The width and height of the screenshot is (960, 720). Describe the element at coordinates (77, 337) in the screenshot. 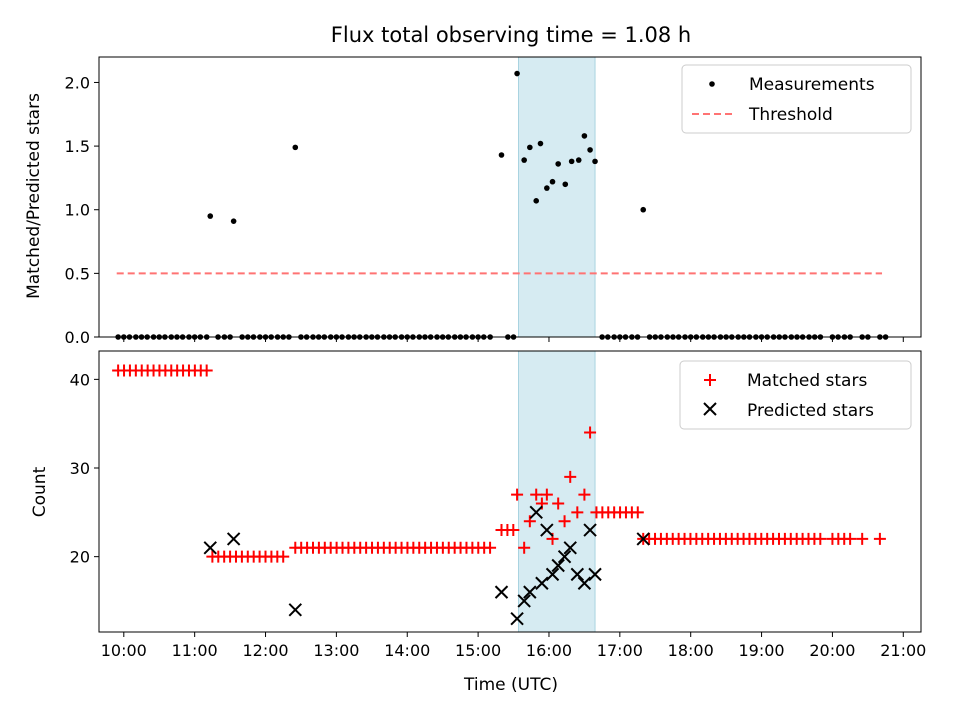

I see `top-y-tick-label: 0.0` at that location.